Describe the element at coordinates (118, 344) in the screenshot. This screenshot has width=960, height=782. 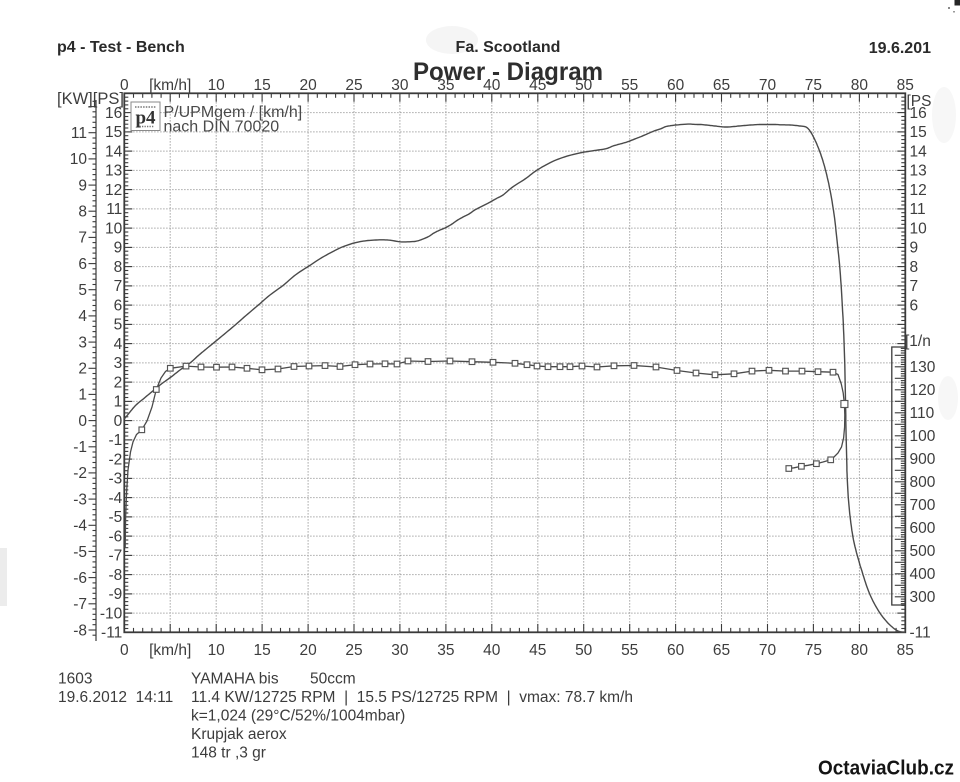
I see `svg-text: 4` at that location.